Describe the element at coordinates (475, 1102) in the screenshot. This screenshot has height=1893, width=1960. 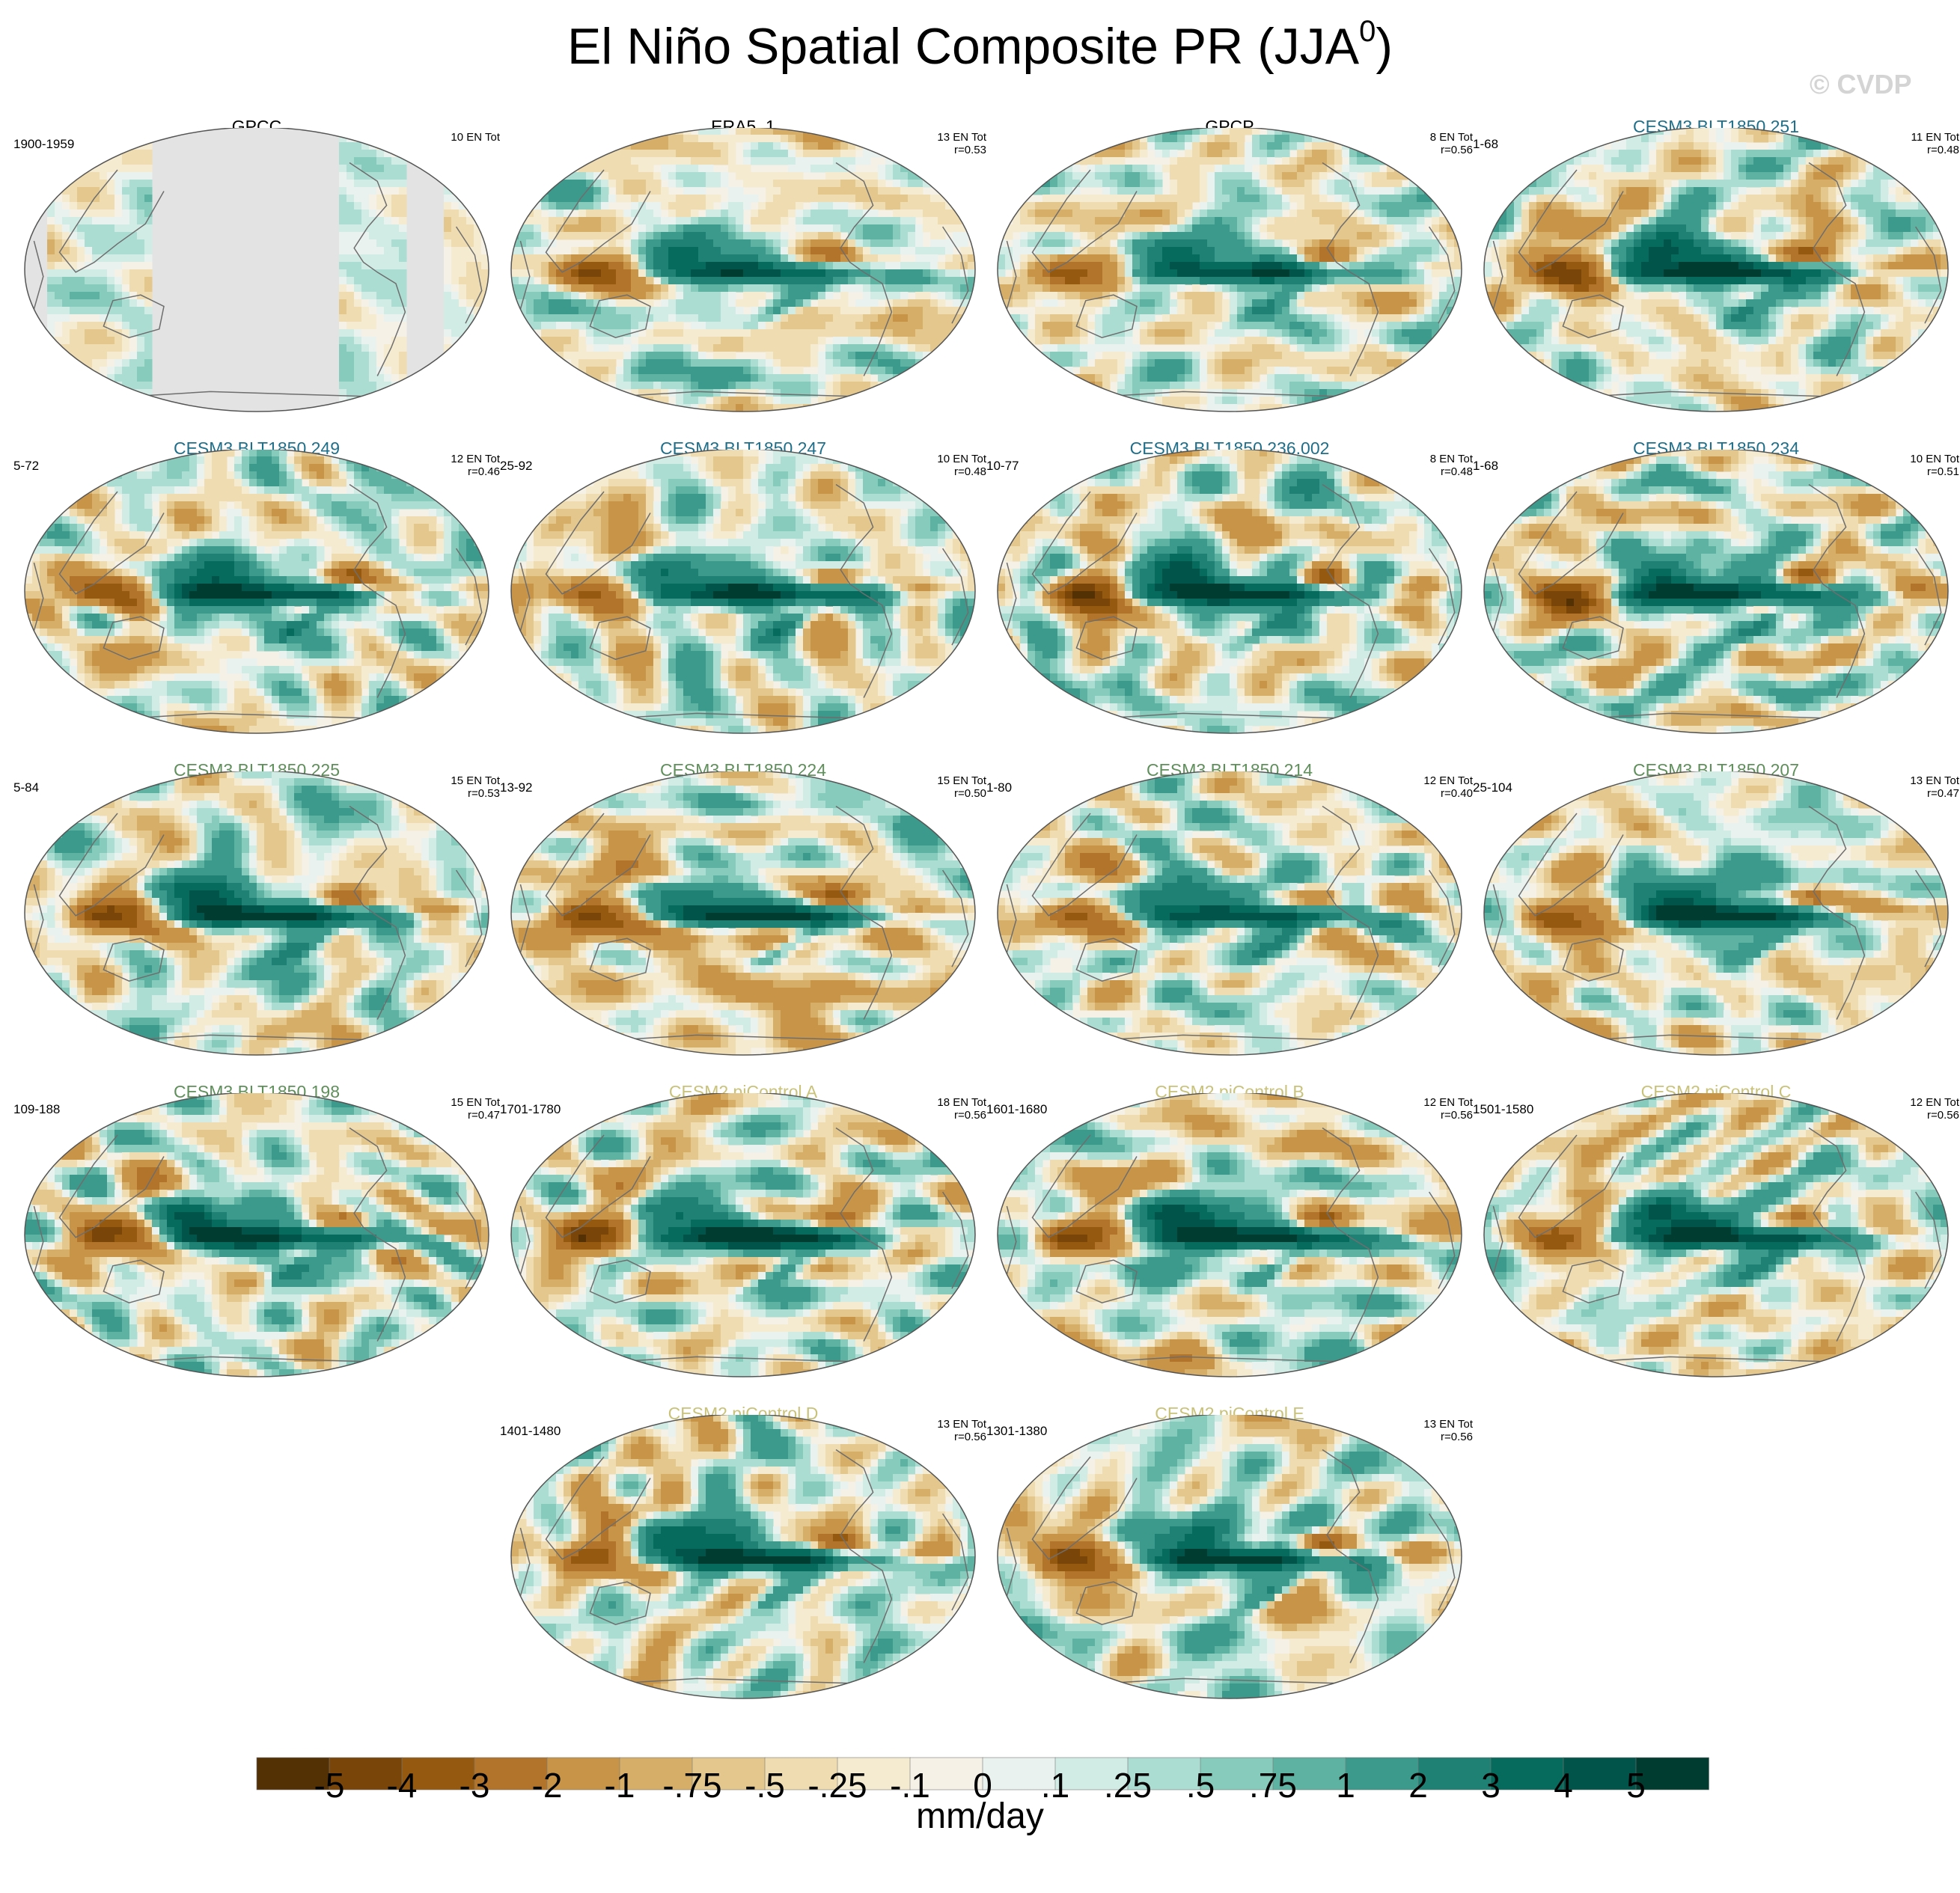
I see `panel-en-count: 15 EN Tot` at that location.